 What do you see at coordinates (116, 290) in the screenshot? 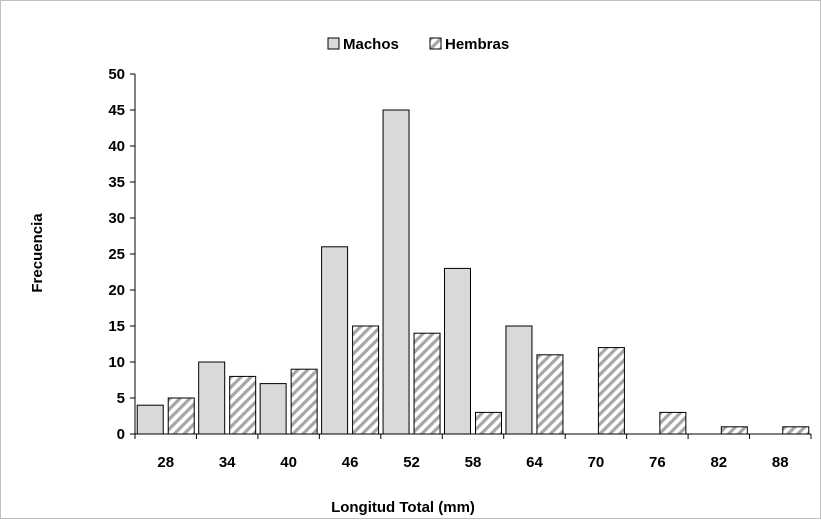
I see `y-tick-label: 20` at bounding box center [116, 290].